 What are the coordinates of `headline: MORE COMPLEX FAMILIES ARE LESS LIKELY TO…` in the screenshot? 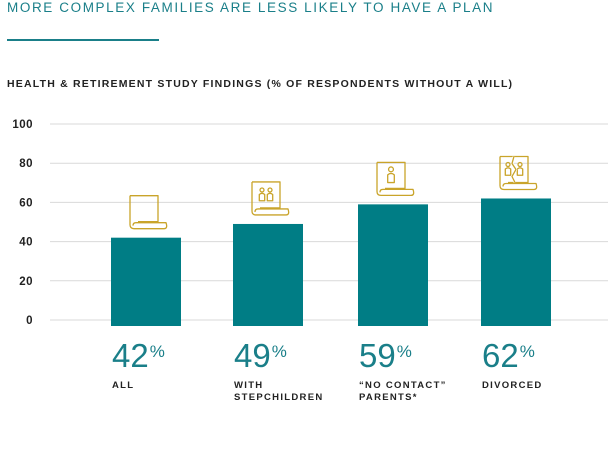 It's located at (251, 7).